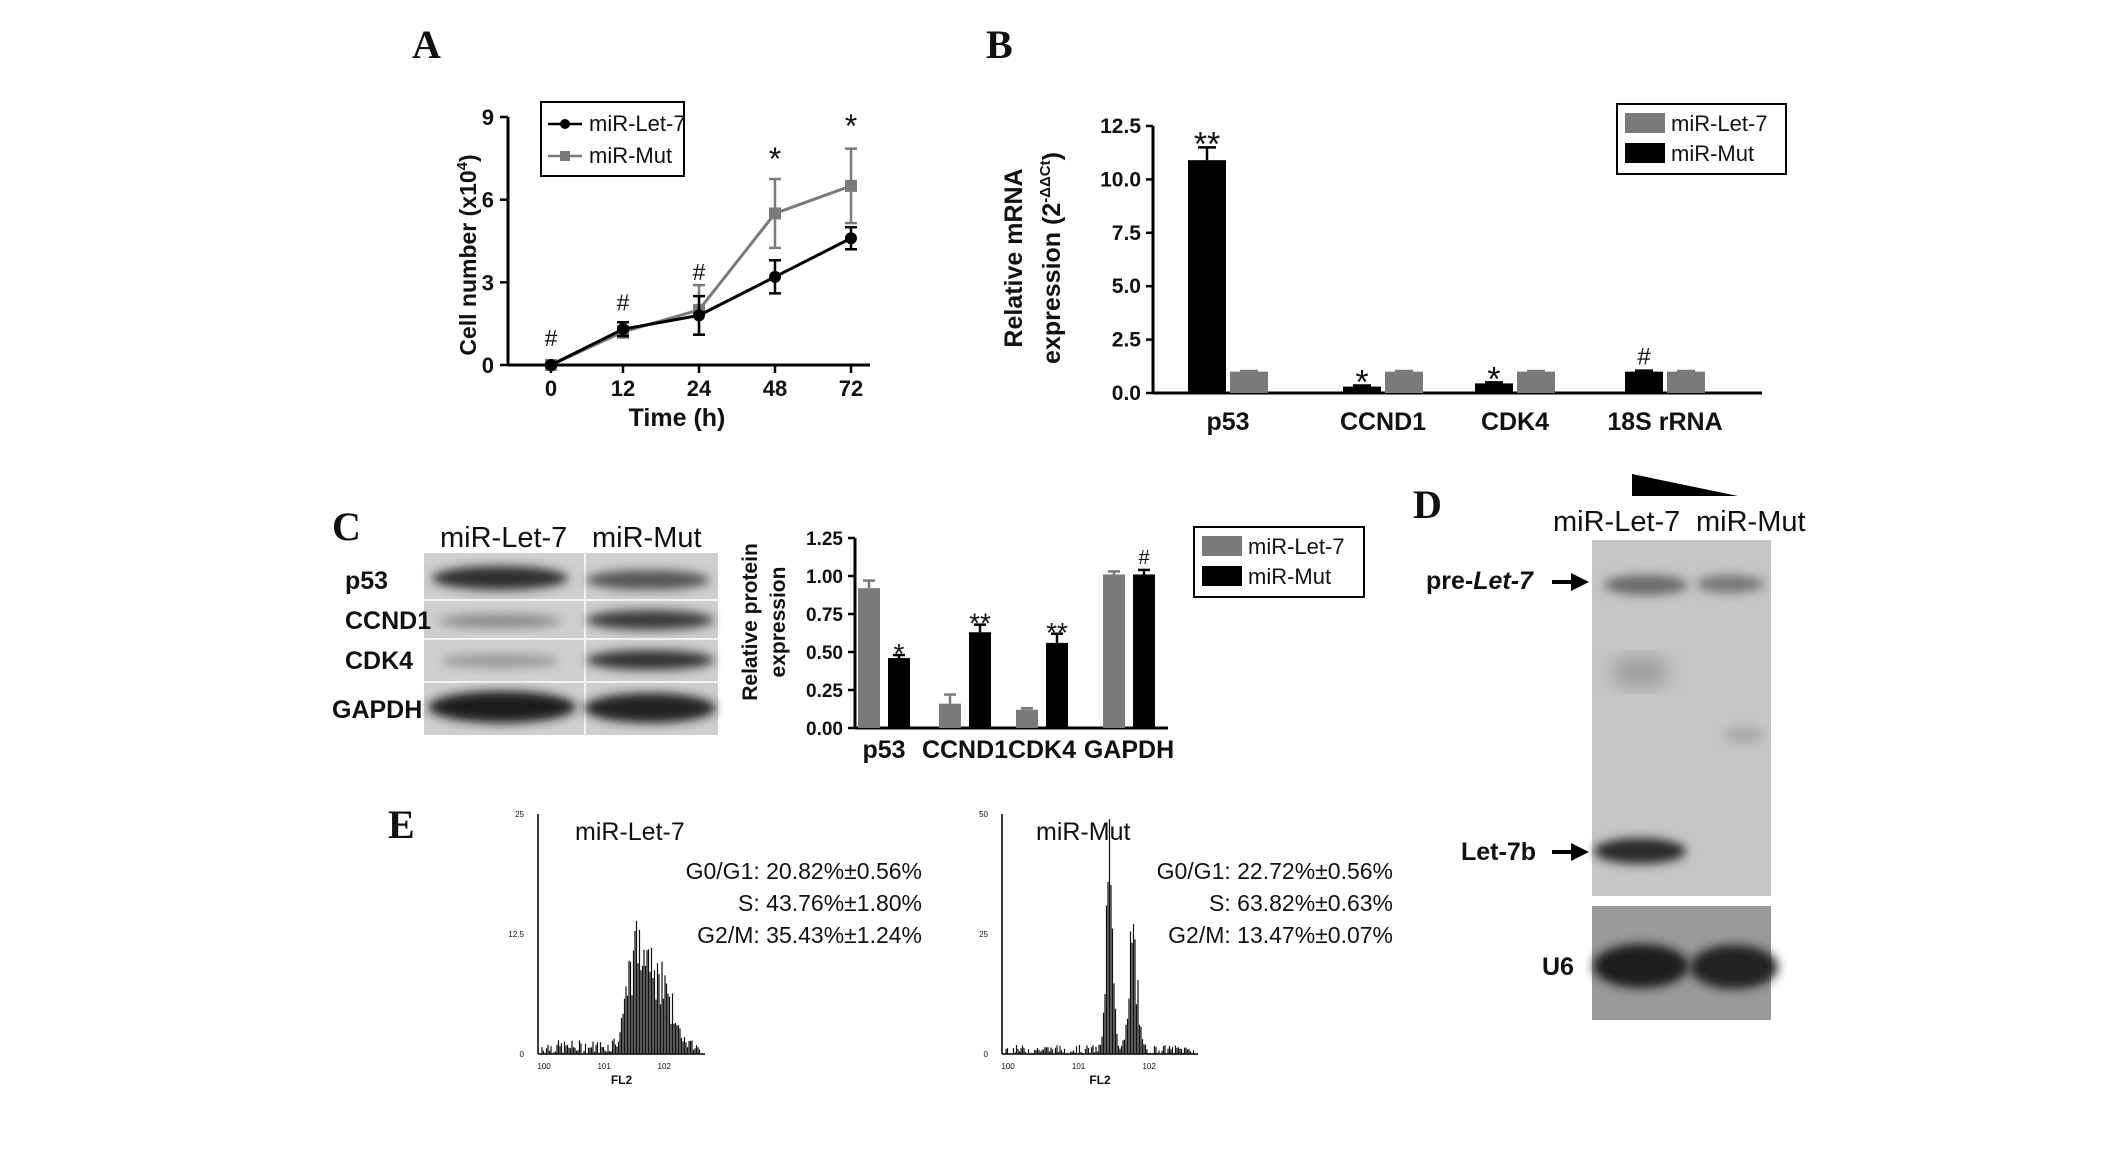  What do you see at coordinates (1646, 585) in the screenshot?
I see `band-pre-let7-let7` at bounding box center [1646, 585].